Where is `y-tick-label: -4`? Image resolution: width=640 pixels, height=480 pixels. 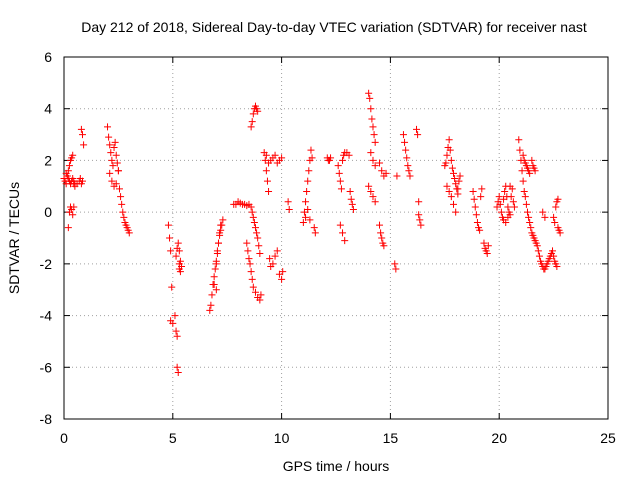
y-tick-label: -4 is located at coordinates (46, 316).